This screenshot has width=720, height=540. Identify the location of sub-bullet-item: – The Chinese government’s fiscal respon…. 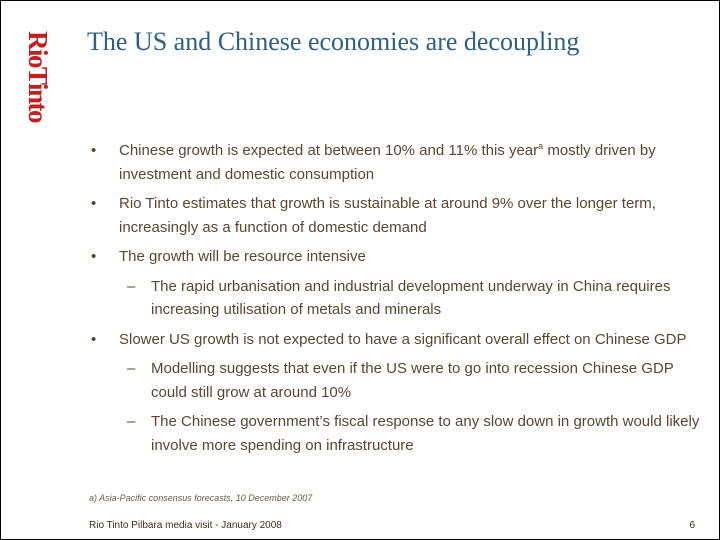
(396, 433).